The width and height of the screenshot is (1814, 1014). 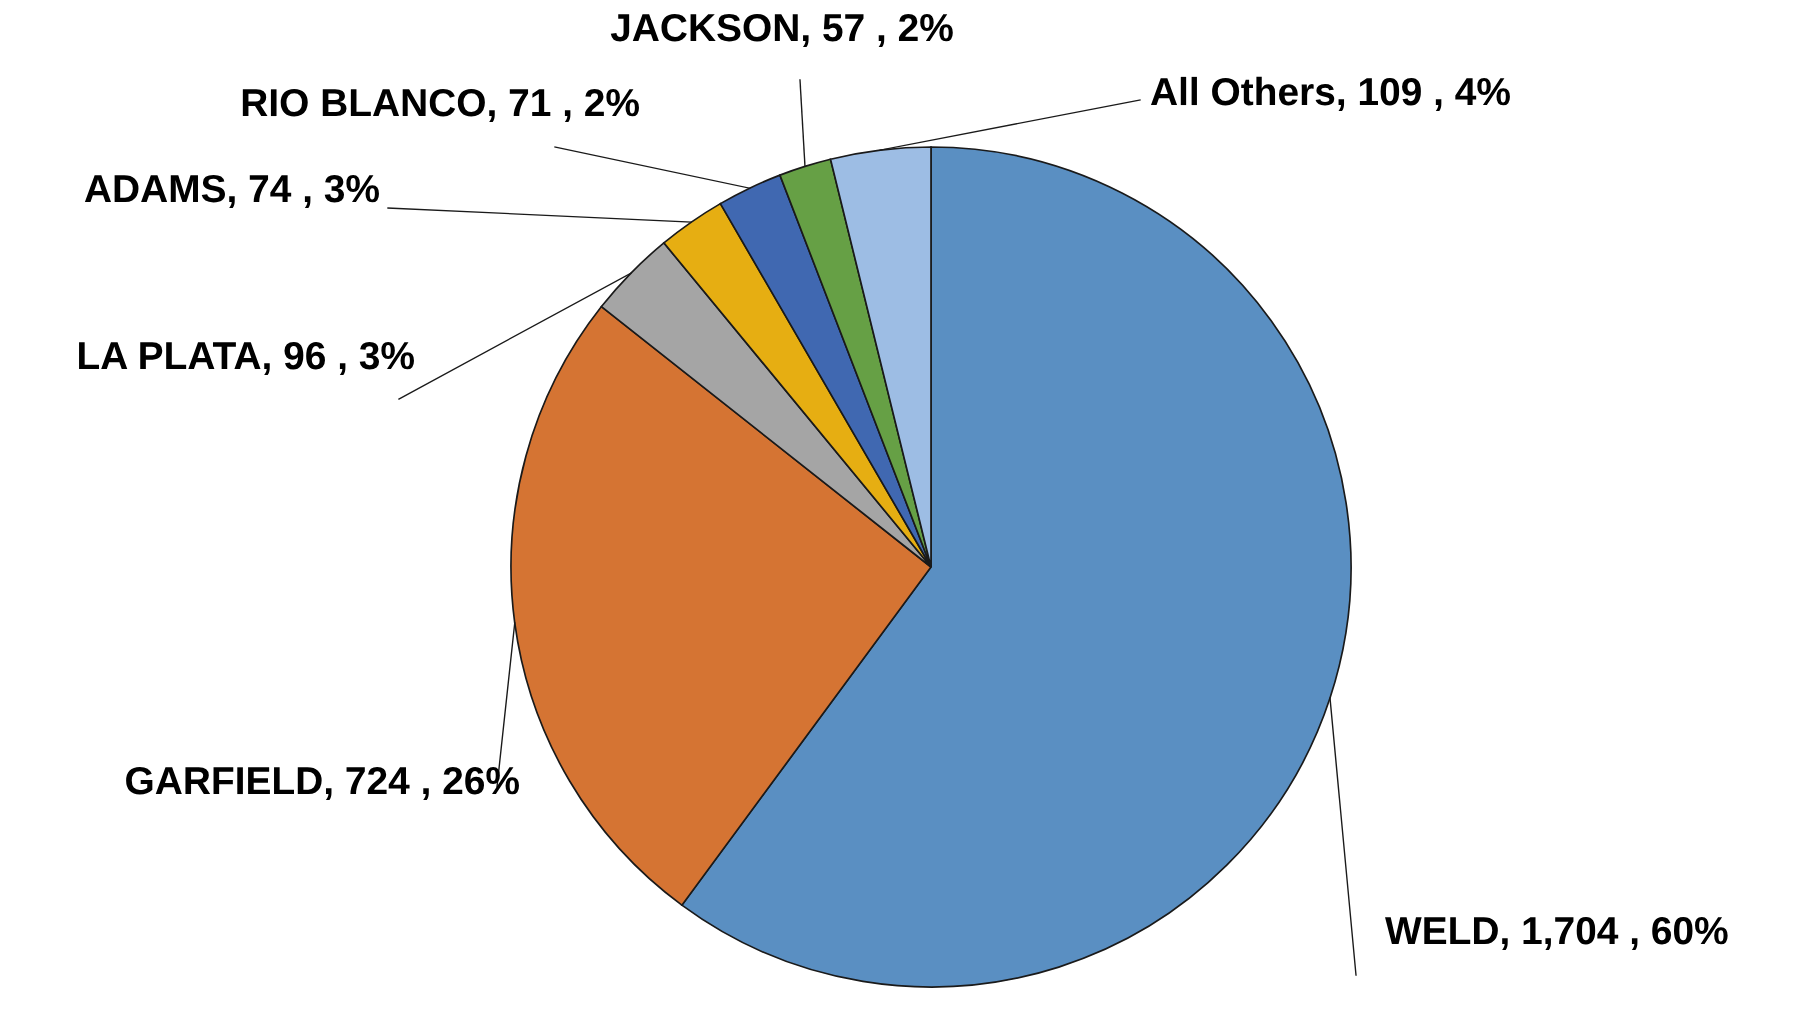 I want to click on slice-label: RIO BLANCO, 71 , 2%, so click(x=440, y=105).